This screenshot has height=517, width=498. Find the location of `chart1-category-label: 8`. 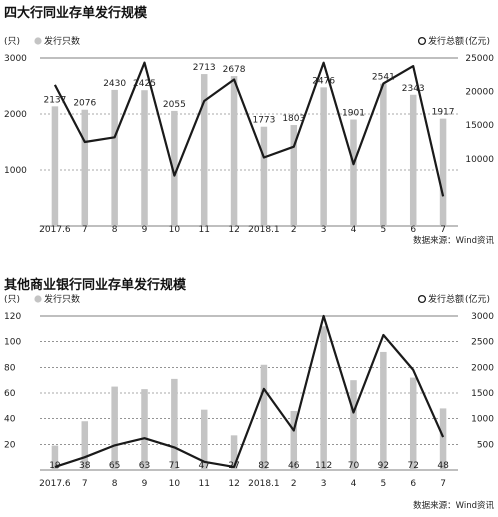

chart1-category-label: 8 is located at coordinates (115, 230).